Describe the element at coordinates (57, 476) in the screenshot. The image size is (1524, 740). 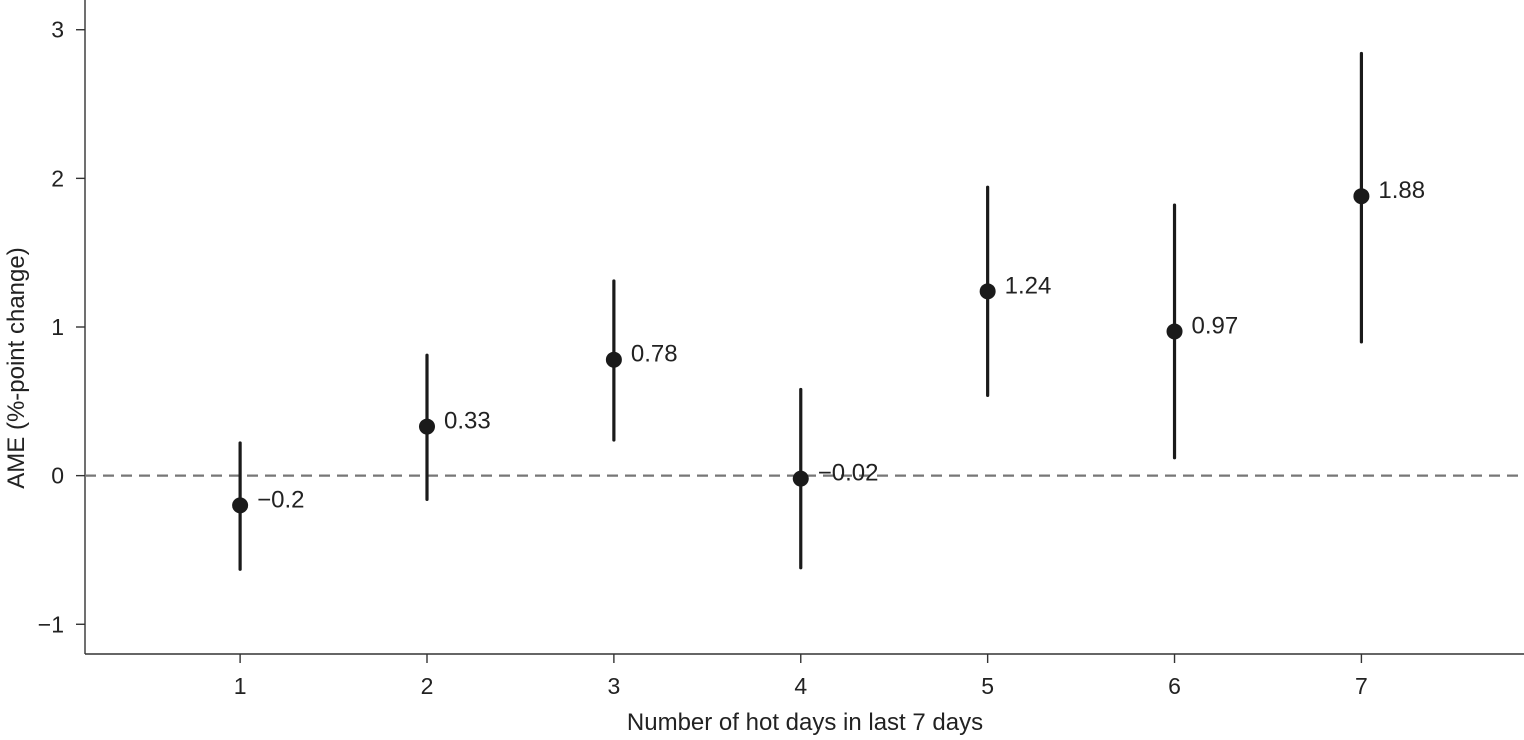
I see `y-tick-label: 0` at that location.